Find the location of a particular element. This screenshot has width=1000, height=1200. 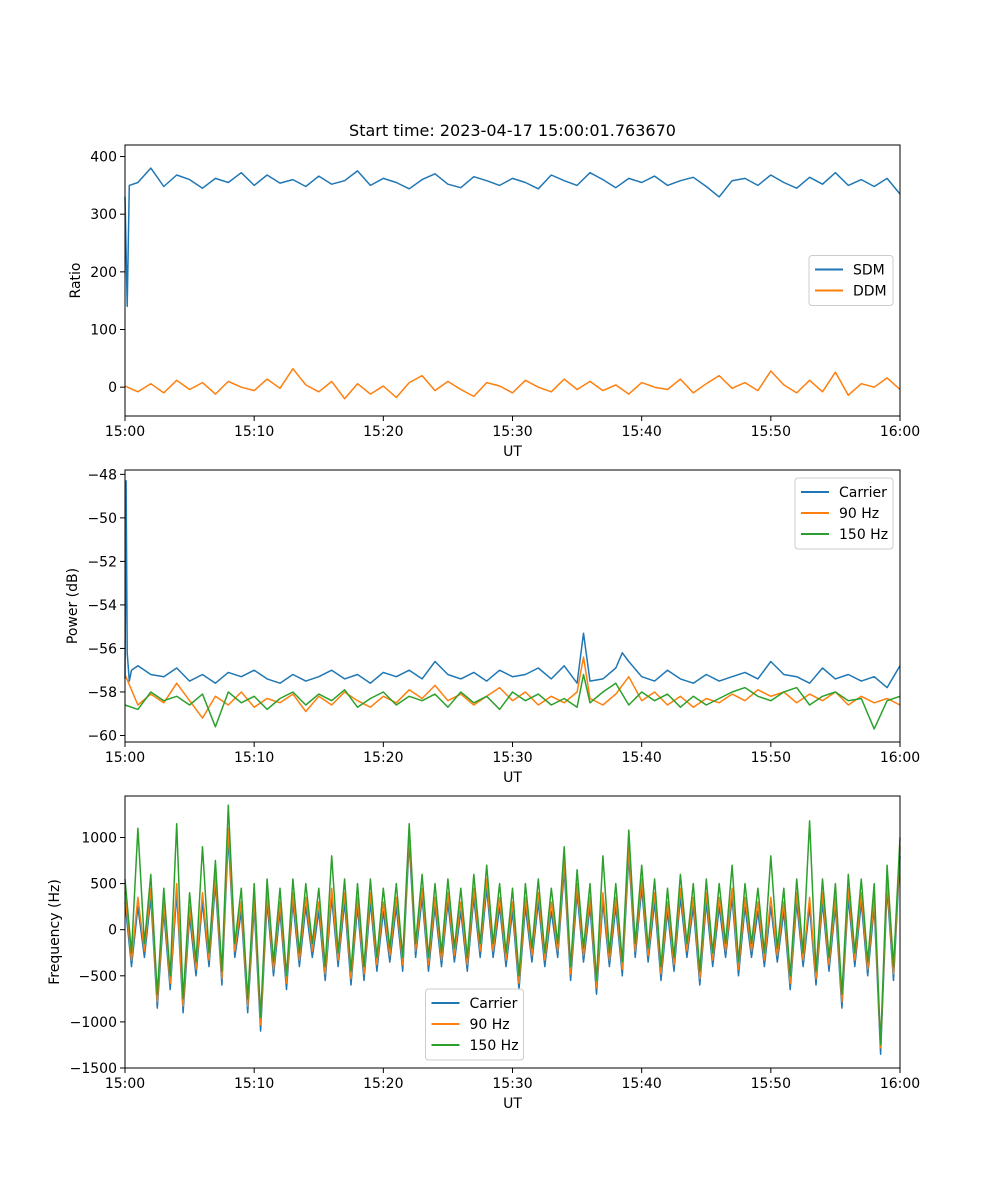

frequency-y-tick-label: 1000 is located at coordinates (99, 838).